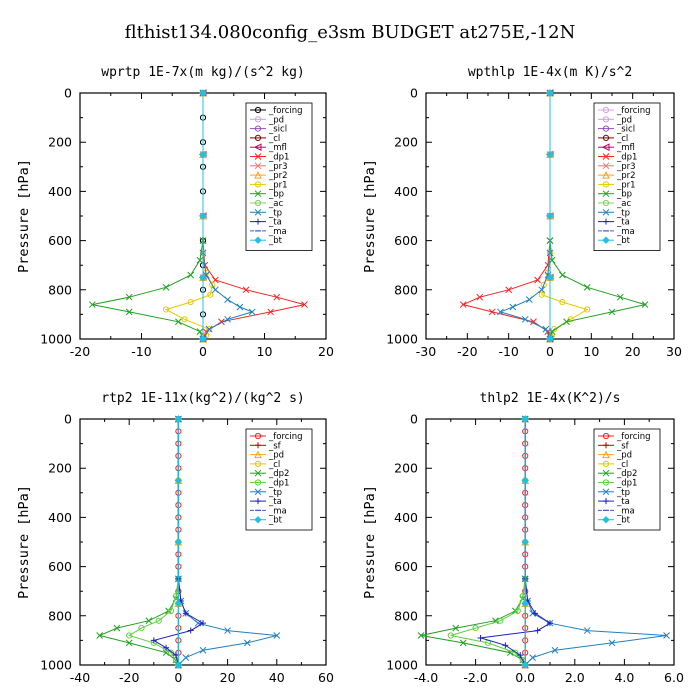  What do you see at coordinates (274, 465) in the screenshot?
I see `legend-label: _cl` at bounding box center [274, 465].